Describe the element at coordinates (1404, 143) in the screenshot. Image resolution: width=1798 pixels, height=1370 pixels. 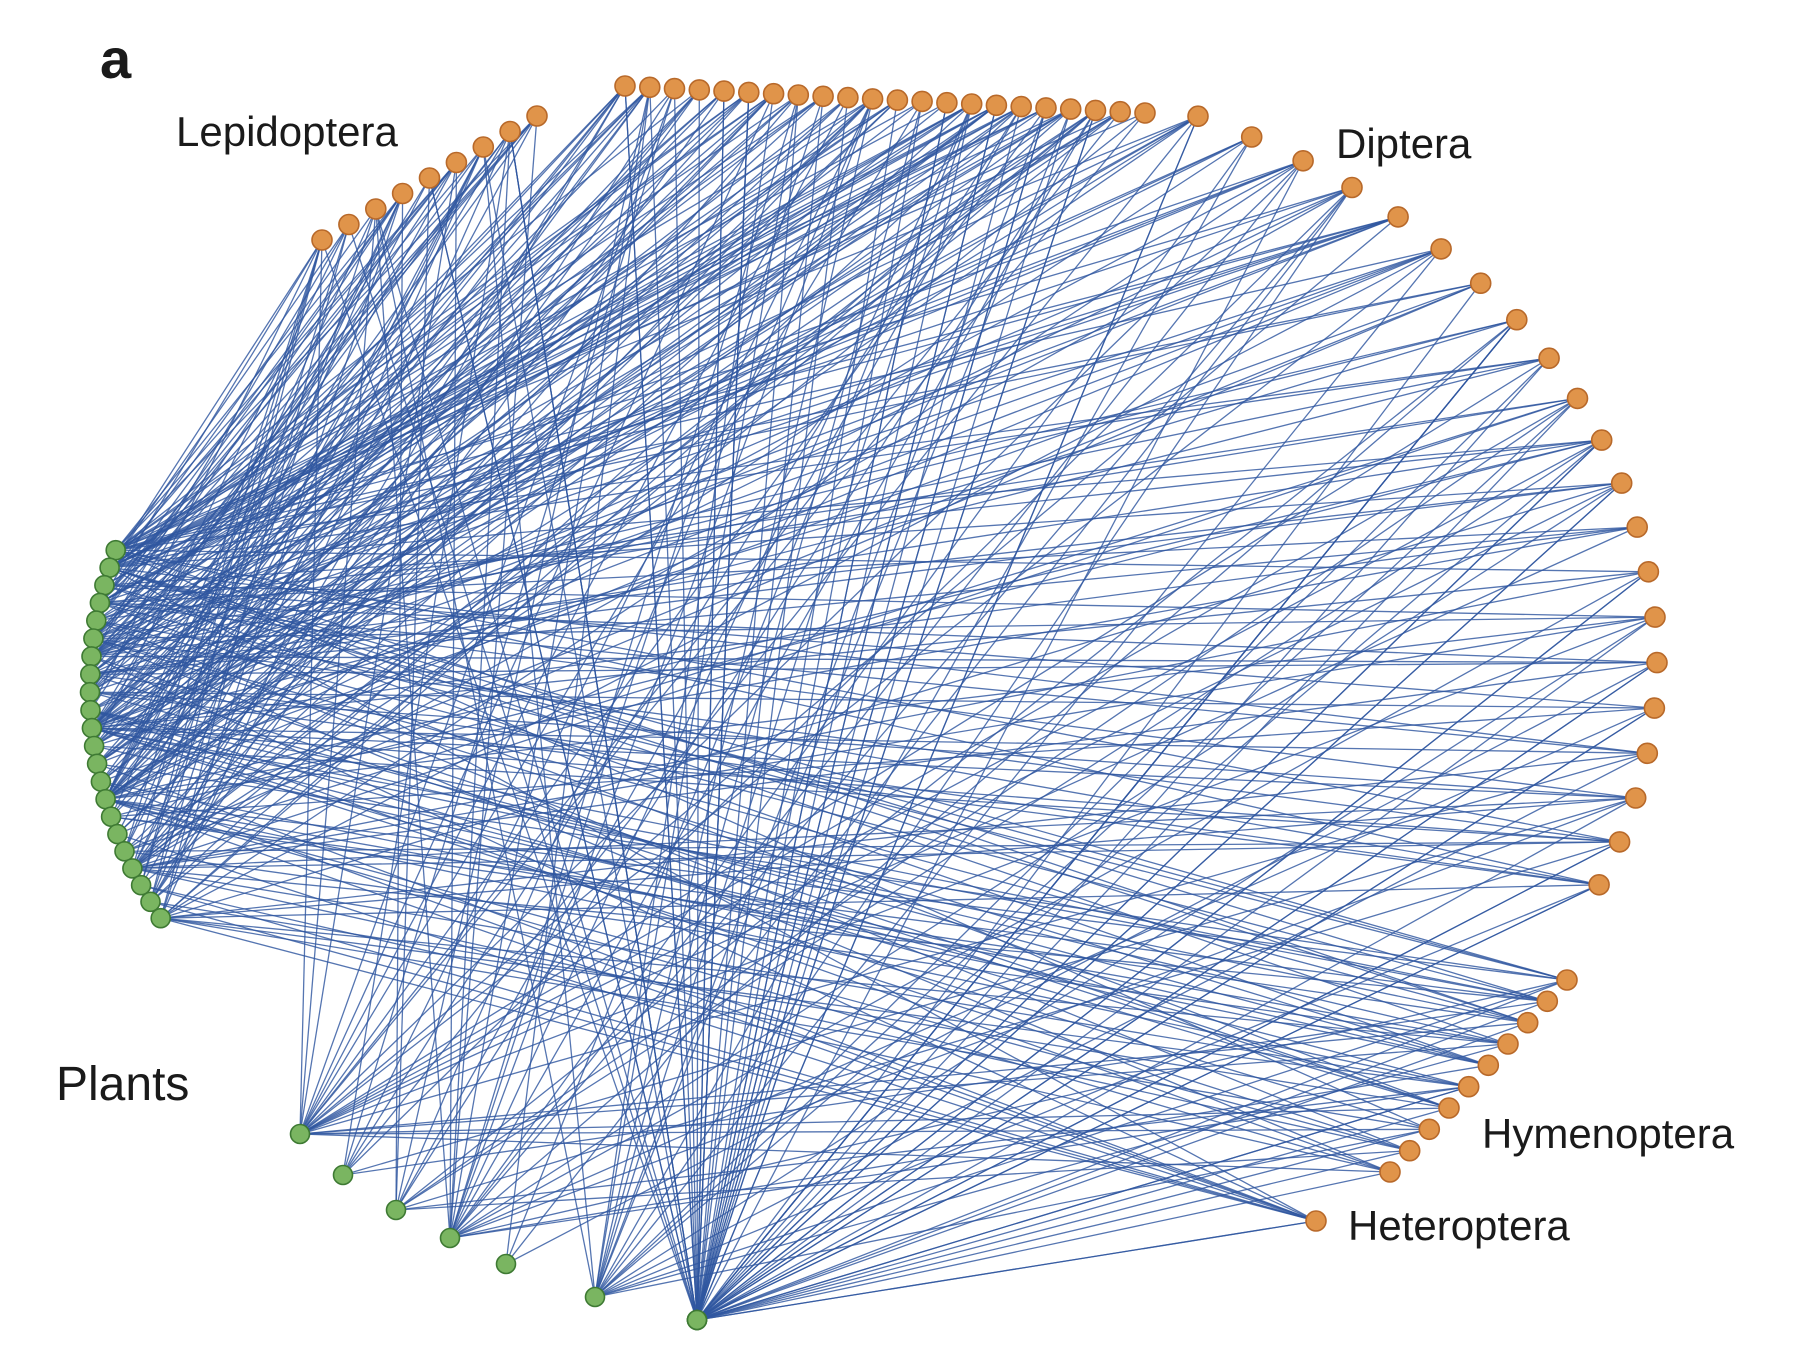
I see `diptera-label: Diptera` at that location.